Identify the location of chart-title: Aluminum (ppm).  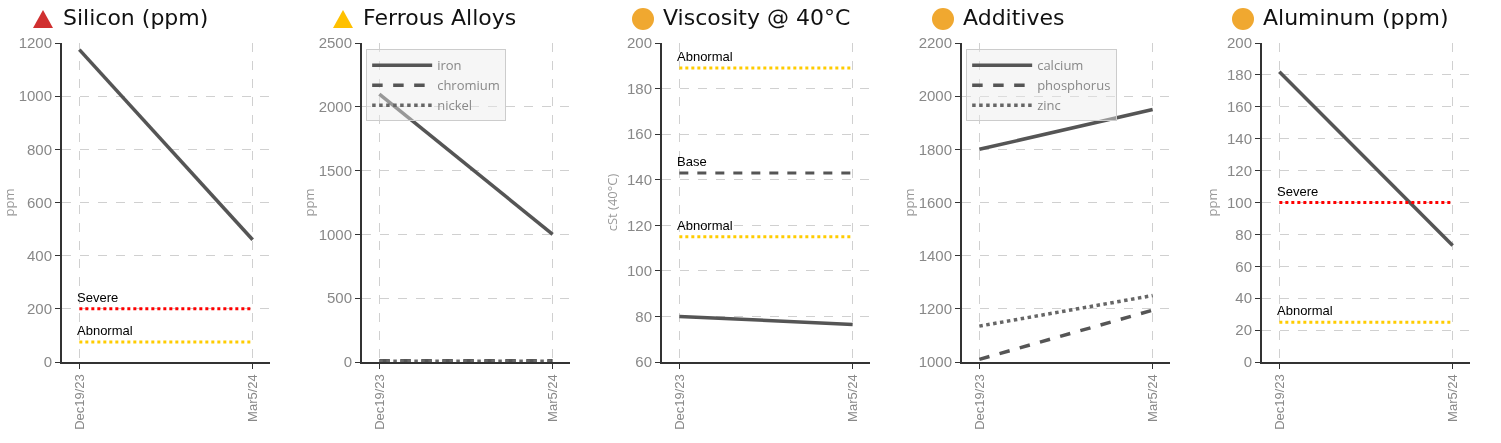
(1356, 18).